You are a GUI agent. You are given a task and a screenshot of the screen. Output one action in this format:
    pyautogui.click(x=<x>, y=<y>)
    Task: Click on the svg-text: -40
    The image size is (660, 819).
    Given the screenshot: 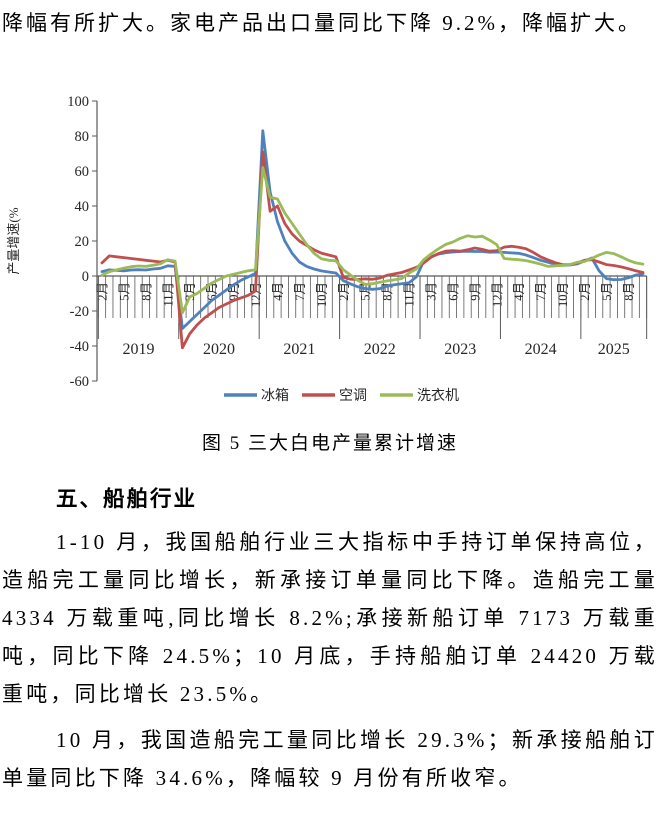 What is the action you would take?
    pyautogui.click(x=79, y=347)
    